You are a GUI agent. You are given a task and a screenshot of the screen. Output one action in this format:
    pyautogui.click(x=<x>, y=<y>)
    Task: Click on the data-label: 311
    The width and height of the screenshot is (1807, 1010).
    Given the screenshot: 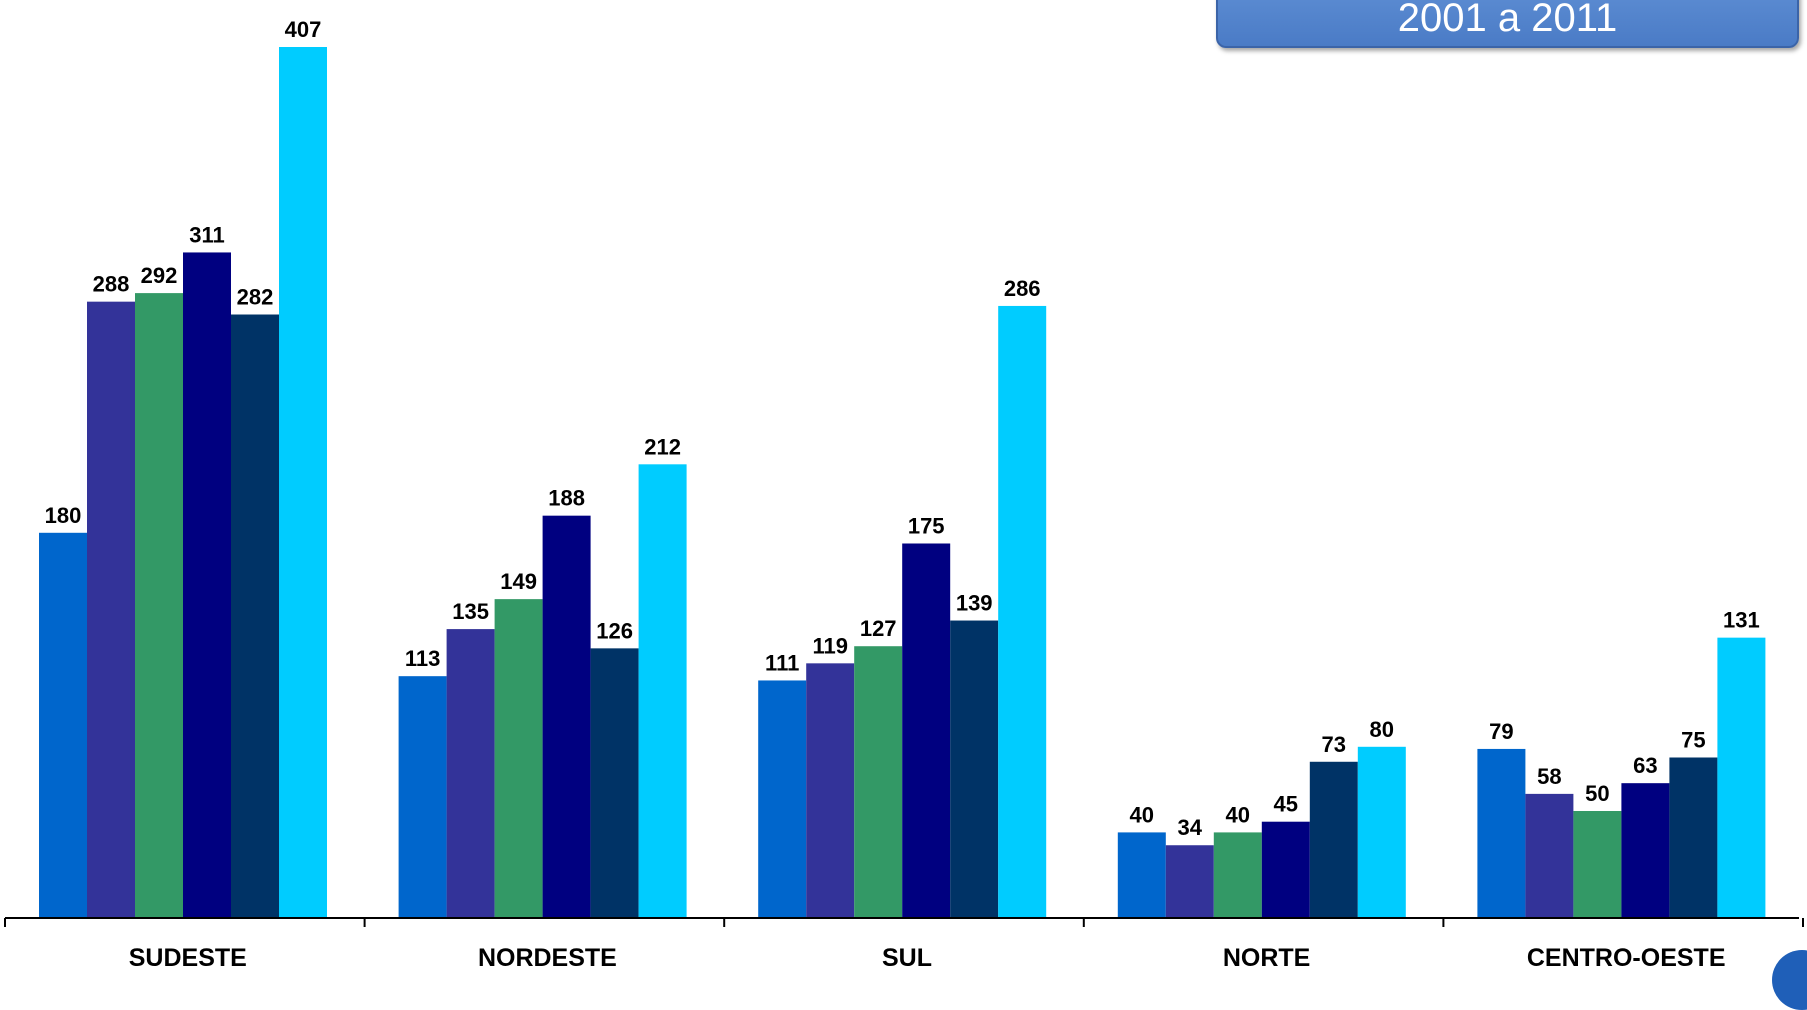 What is the action you would take?
    pyautogui.click(x=207, y=234)
    